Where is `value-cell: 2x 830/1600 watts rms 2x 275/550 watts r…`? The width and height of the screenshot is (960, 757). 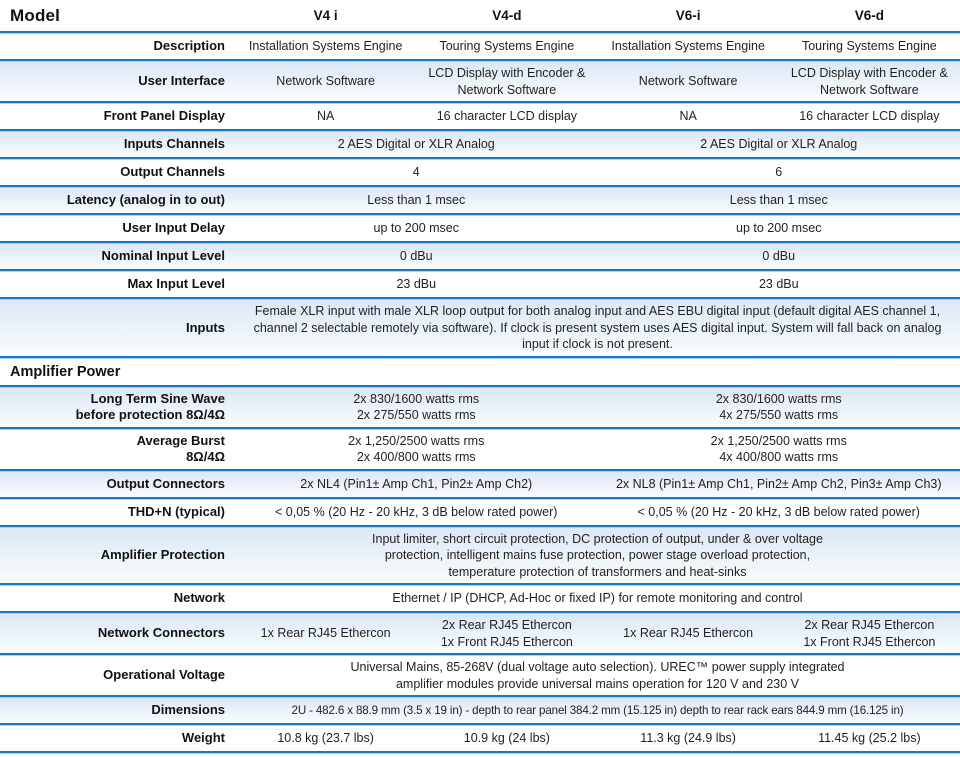 value-cell: 2x 830/1600 watts rms 2x 275/550 watts r… is located at coordinates (416, 407).